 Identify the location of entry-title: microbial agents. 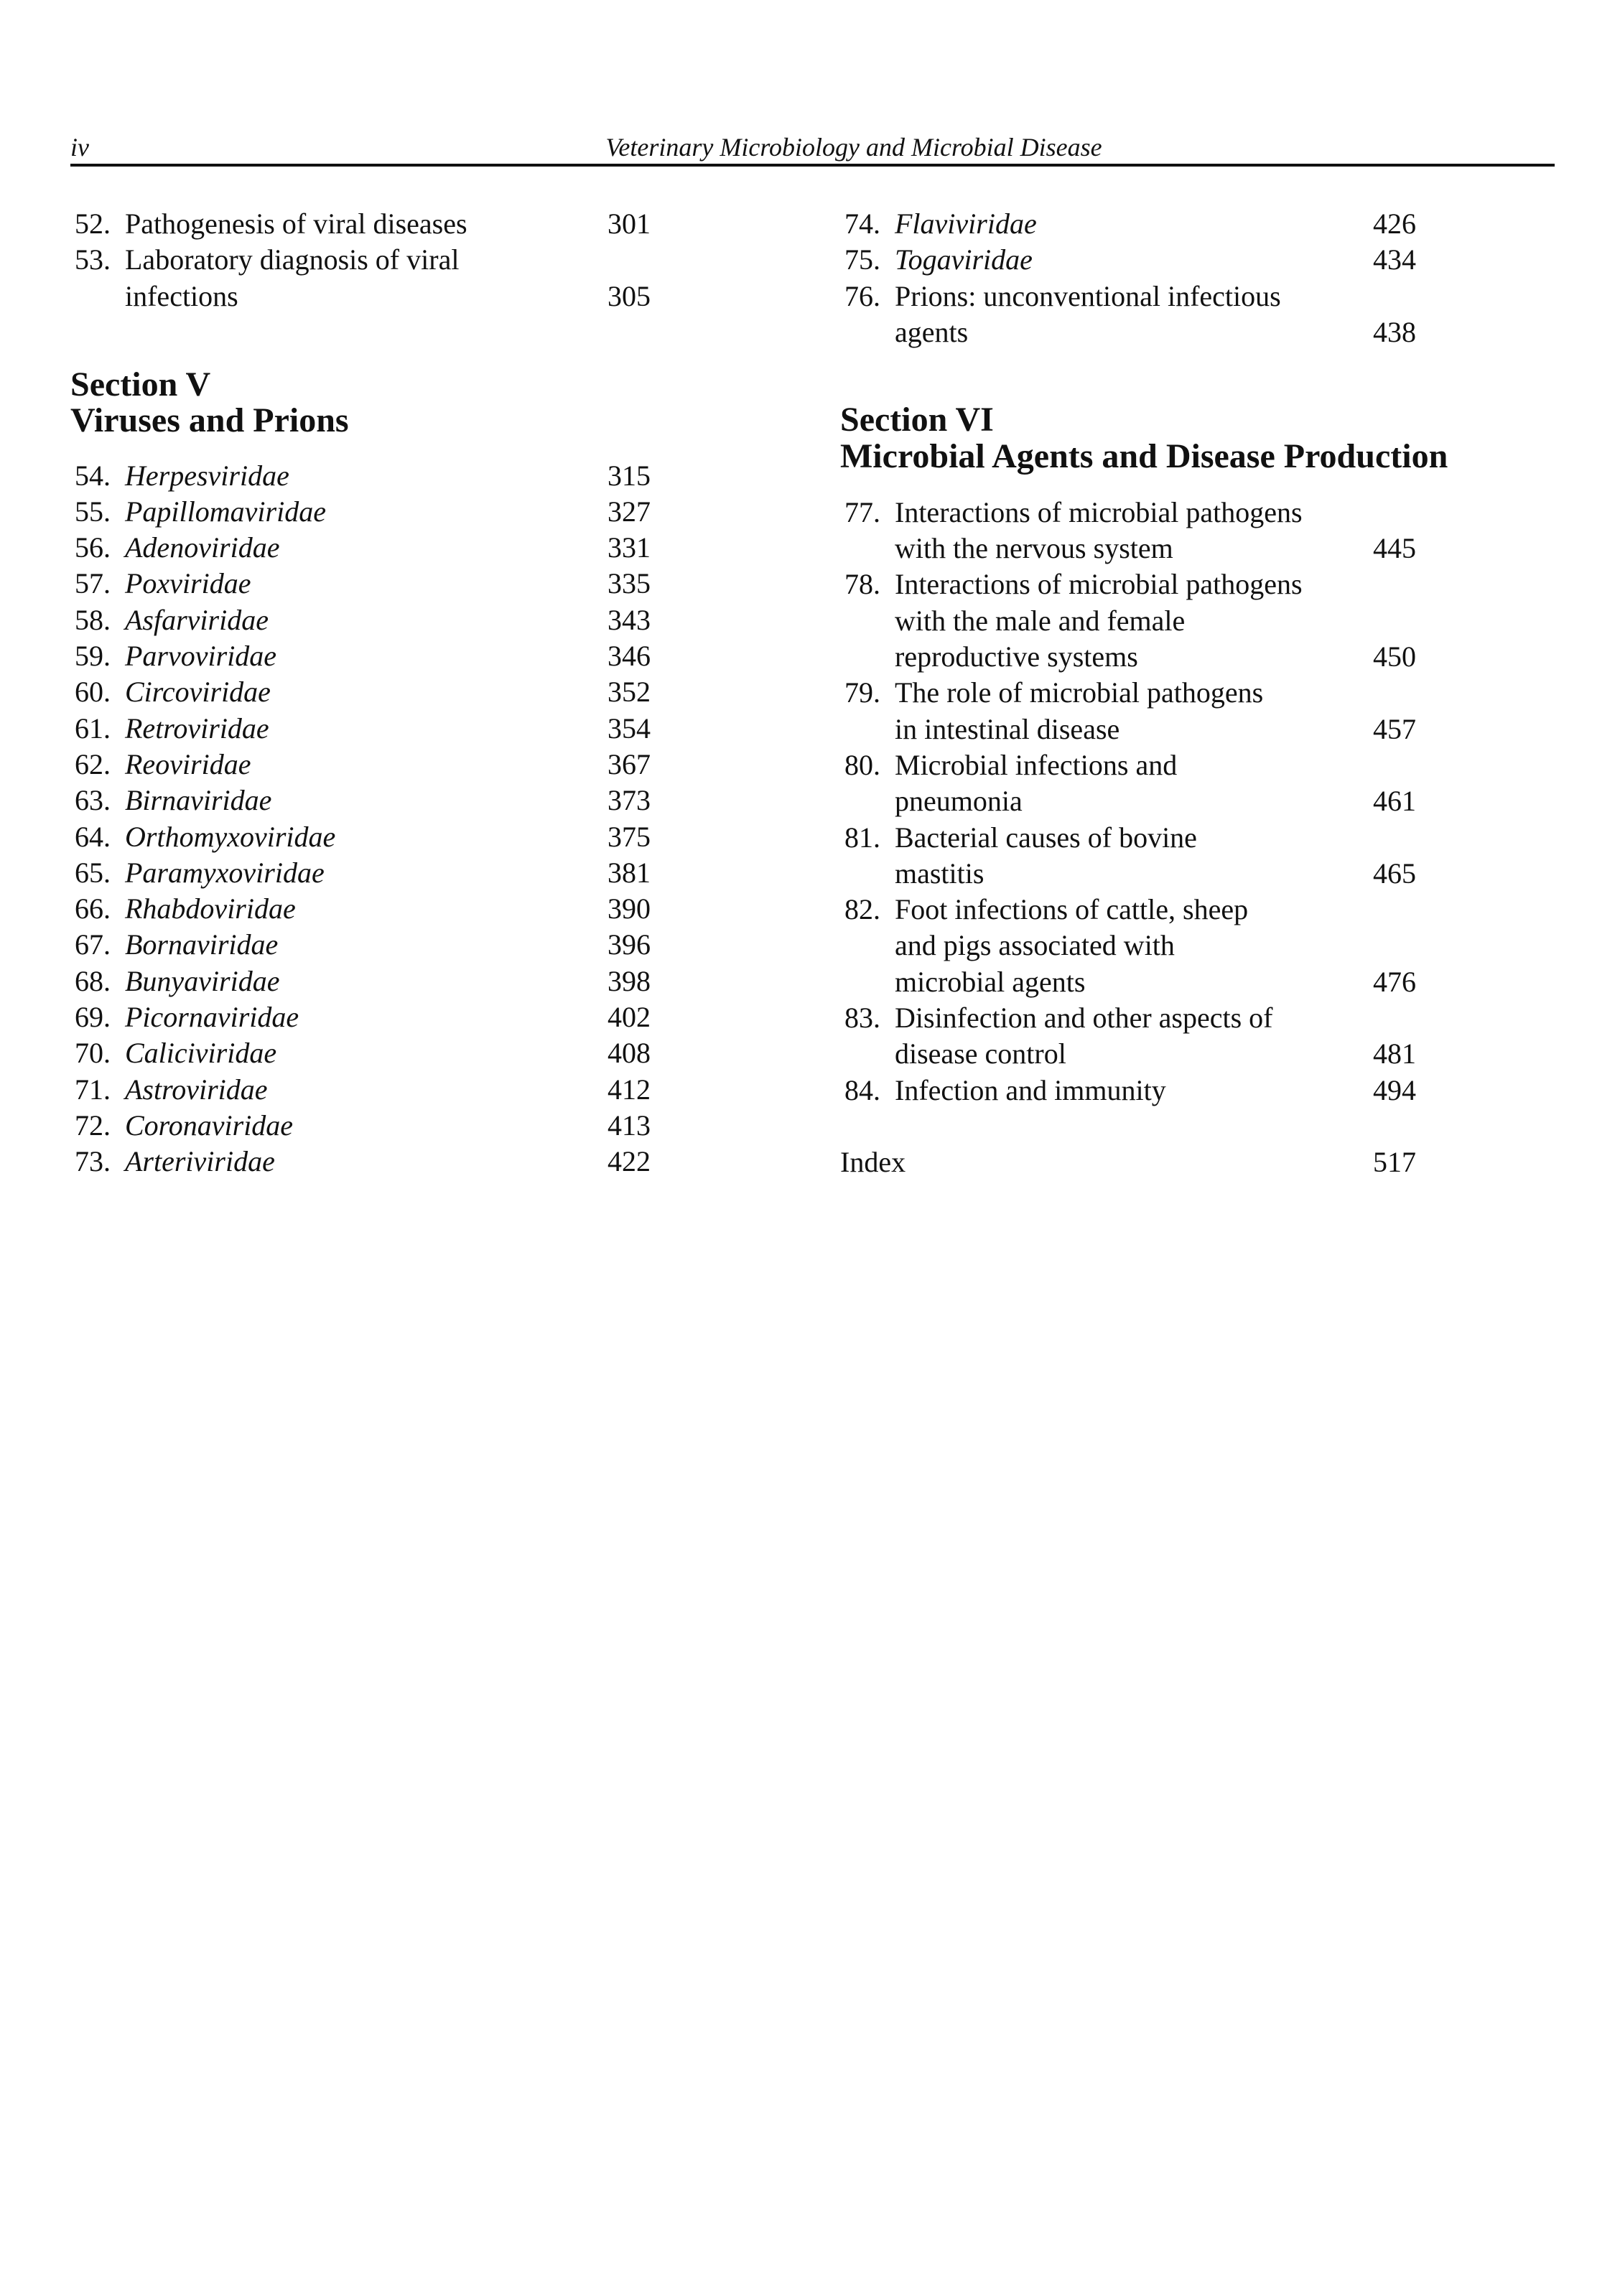
(990, 981).